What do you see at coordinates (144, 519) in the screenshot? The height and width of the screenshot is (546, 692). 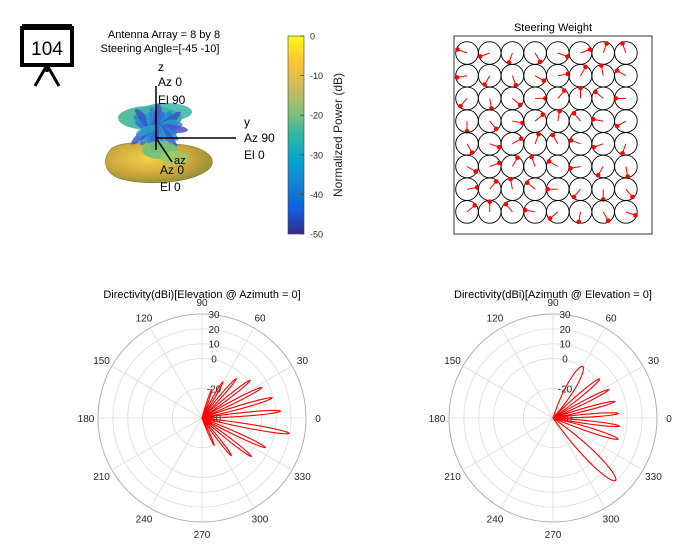 I see `polar-angle-label: 240` at bounding box center [144, 519].